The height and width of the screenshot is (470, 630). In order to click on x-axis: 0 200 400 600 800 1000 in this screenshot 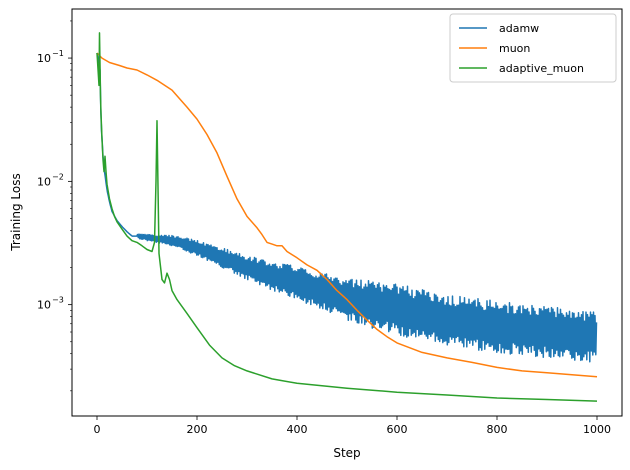, I will do `click(352, 426)`.